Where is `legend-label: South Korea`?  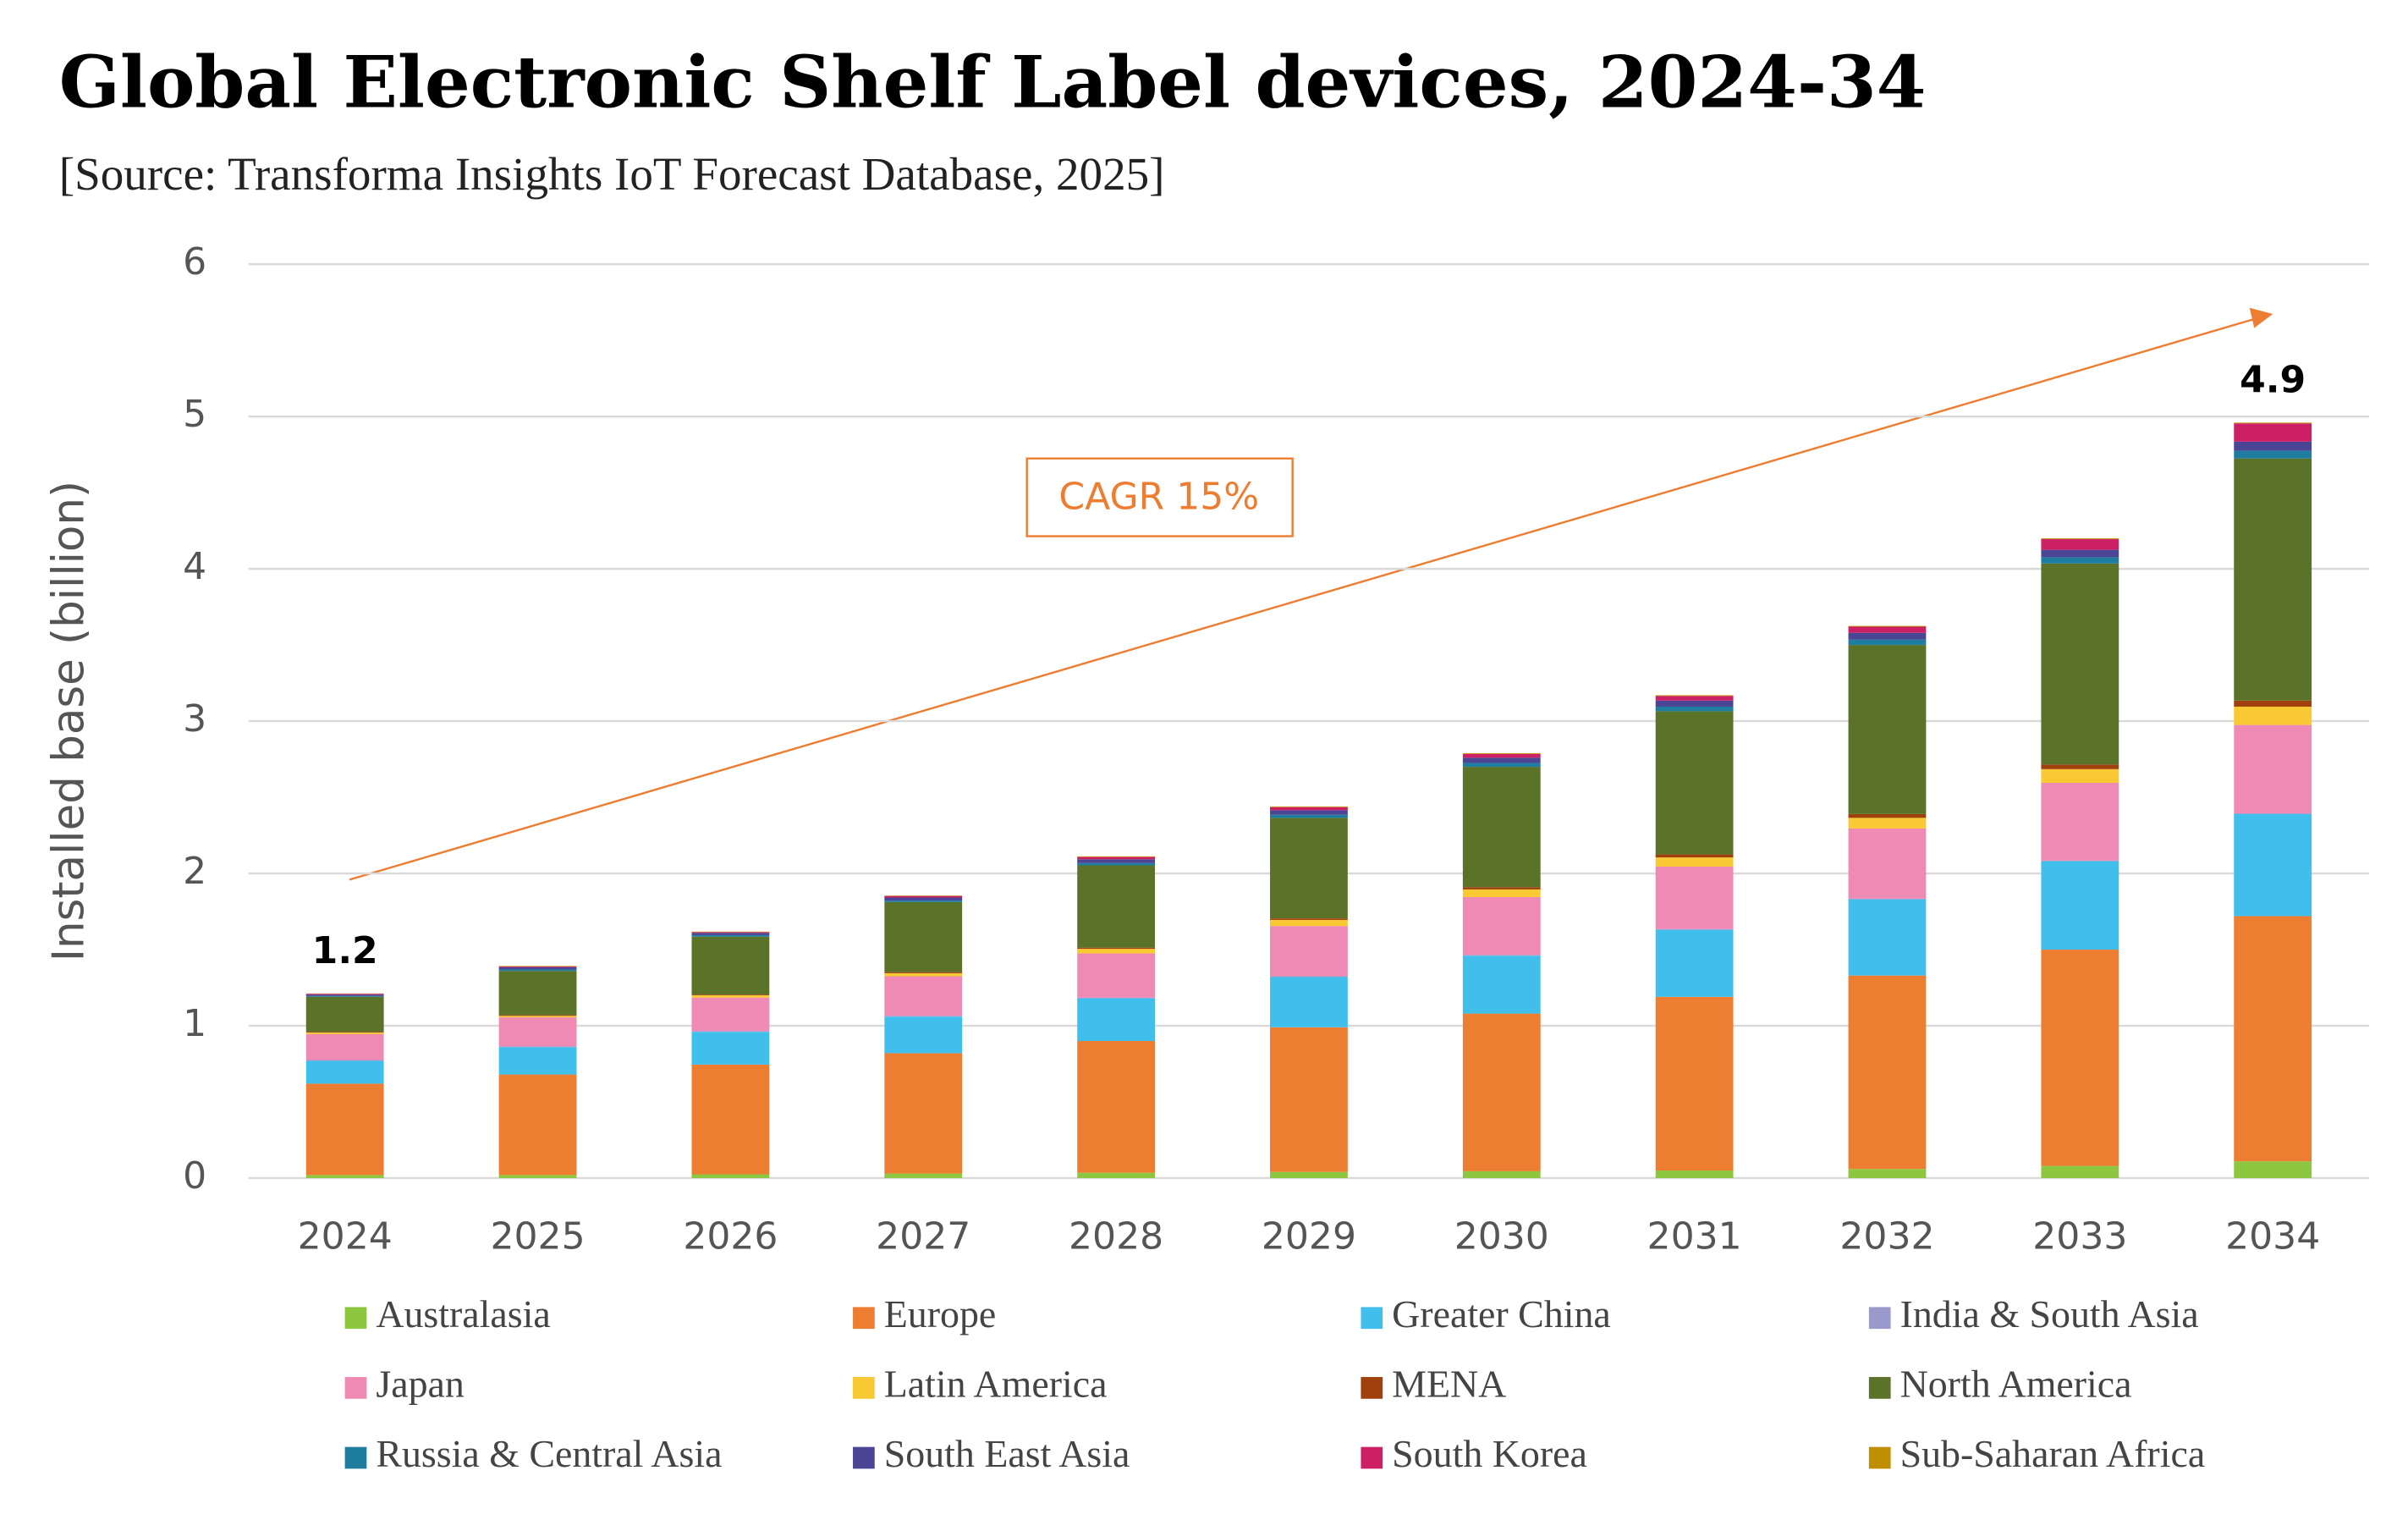
legend-label: South Korea is located at coordinates (1489, 1453).